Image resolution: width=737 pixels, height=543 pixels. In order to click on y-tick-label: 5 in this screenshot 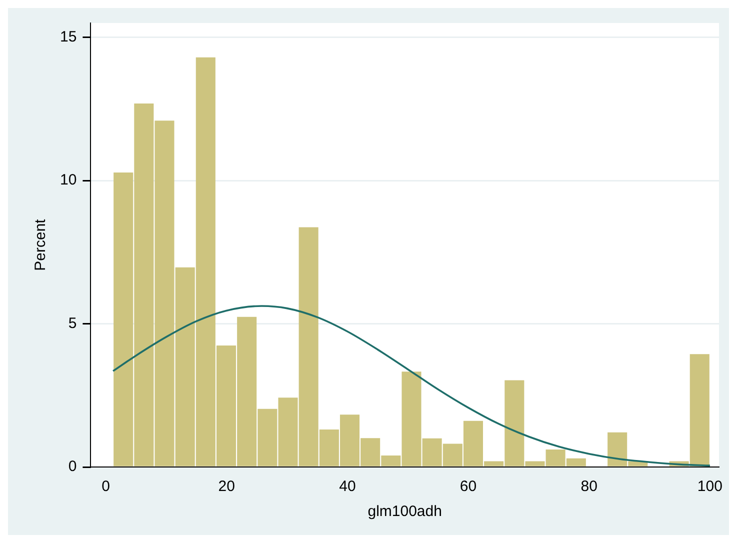, I will do `click(72, 323)`.